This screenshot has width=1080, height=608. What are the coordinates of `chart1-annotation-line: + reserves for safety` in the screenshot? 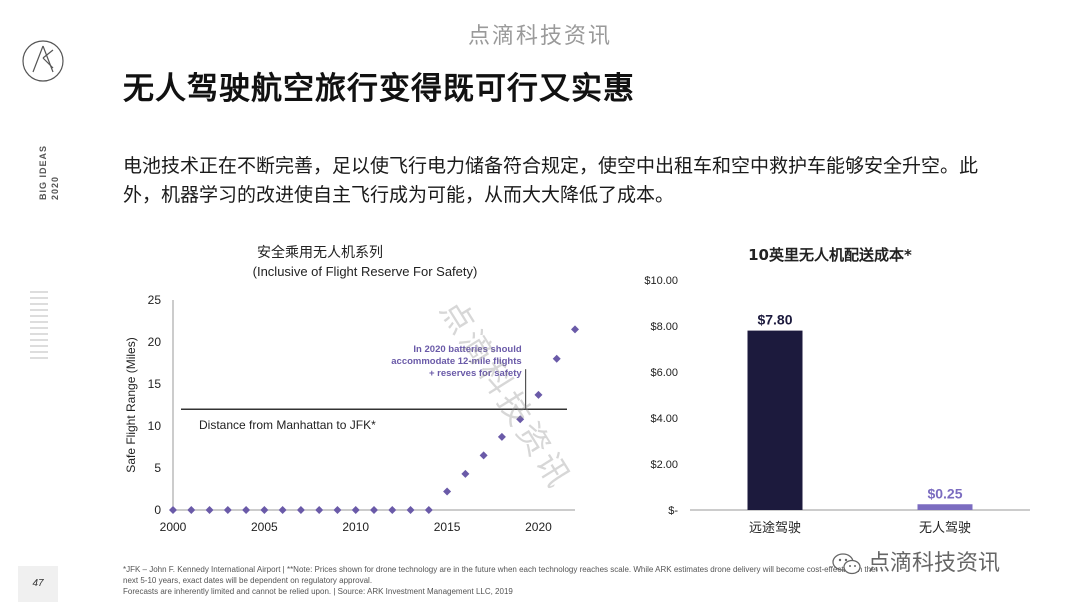 It's located at (475, 373).